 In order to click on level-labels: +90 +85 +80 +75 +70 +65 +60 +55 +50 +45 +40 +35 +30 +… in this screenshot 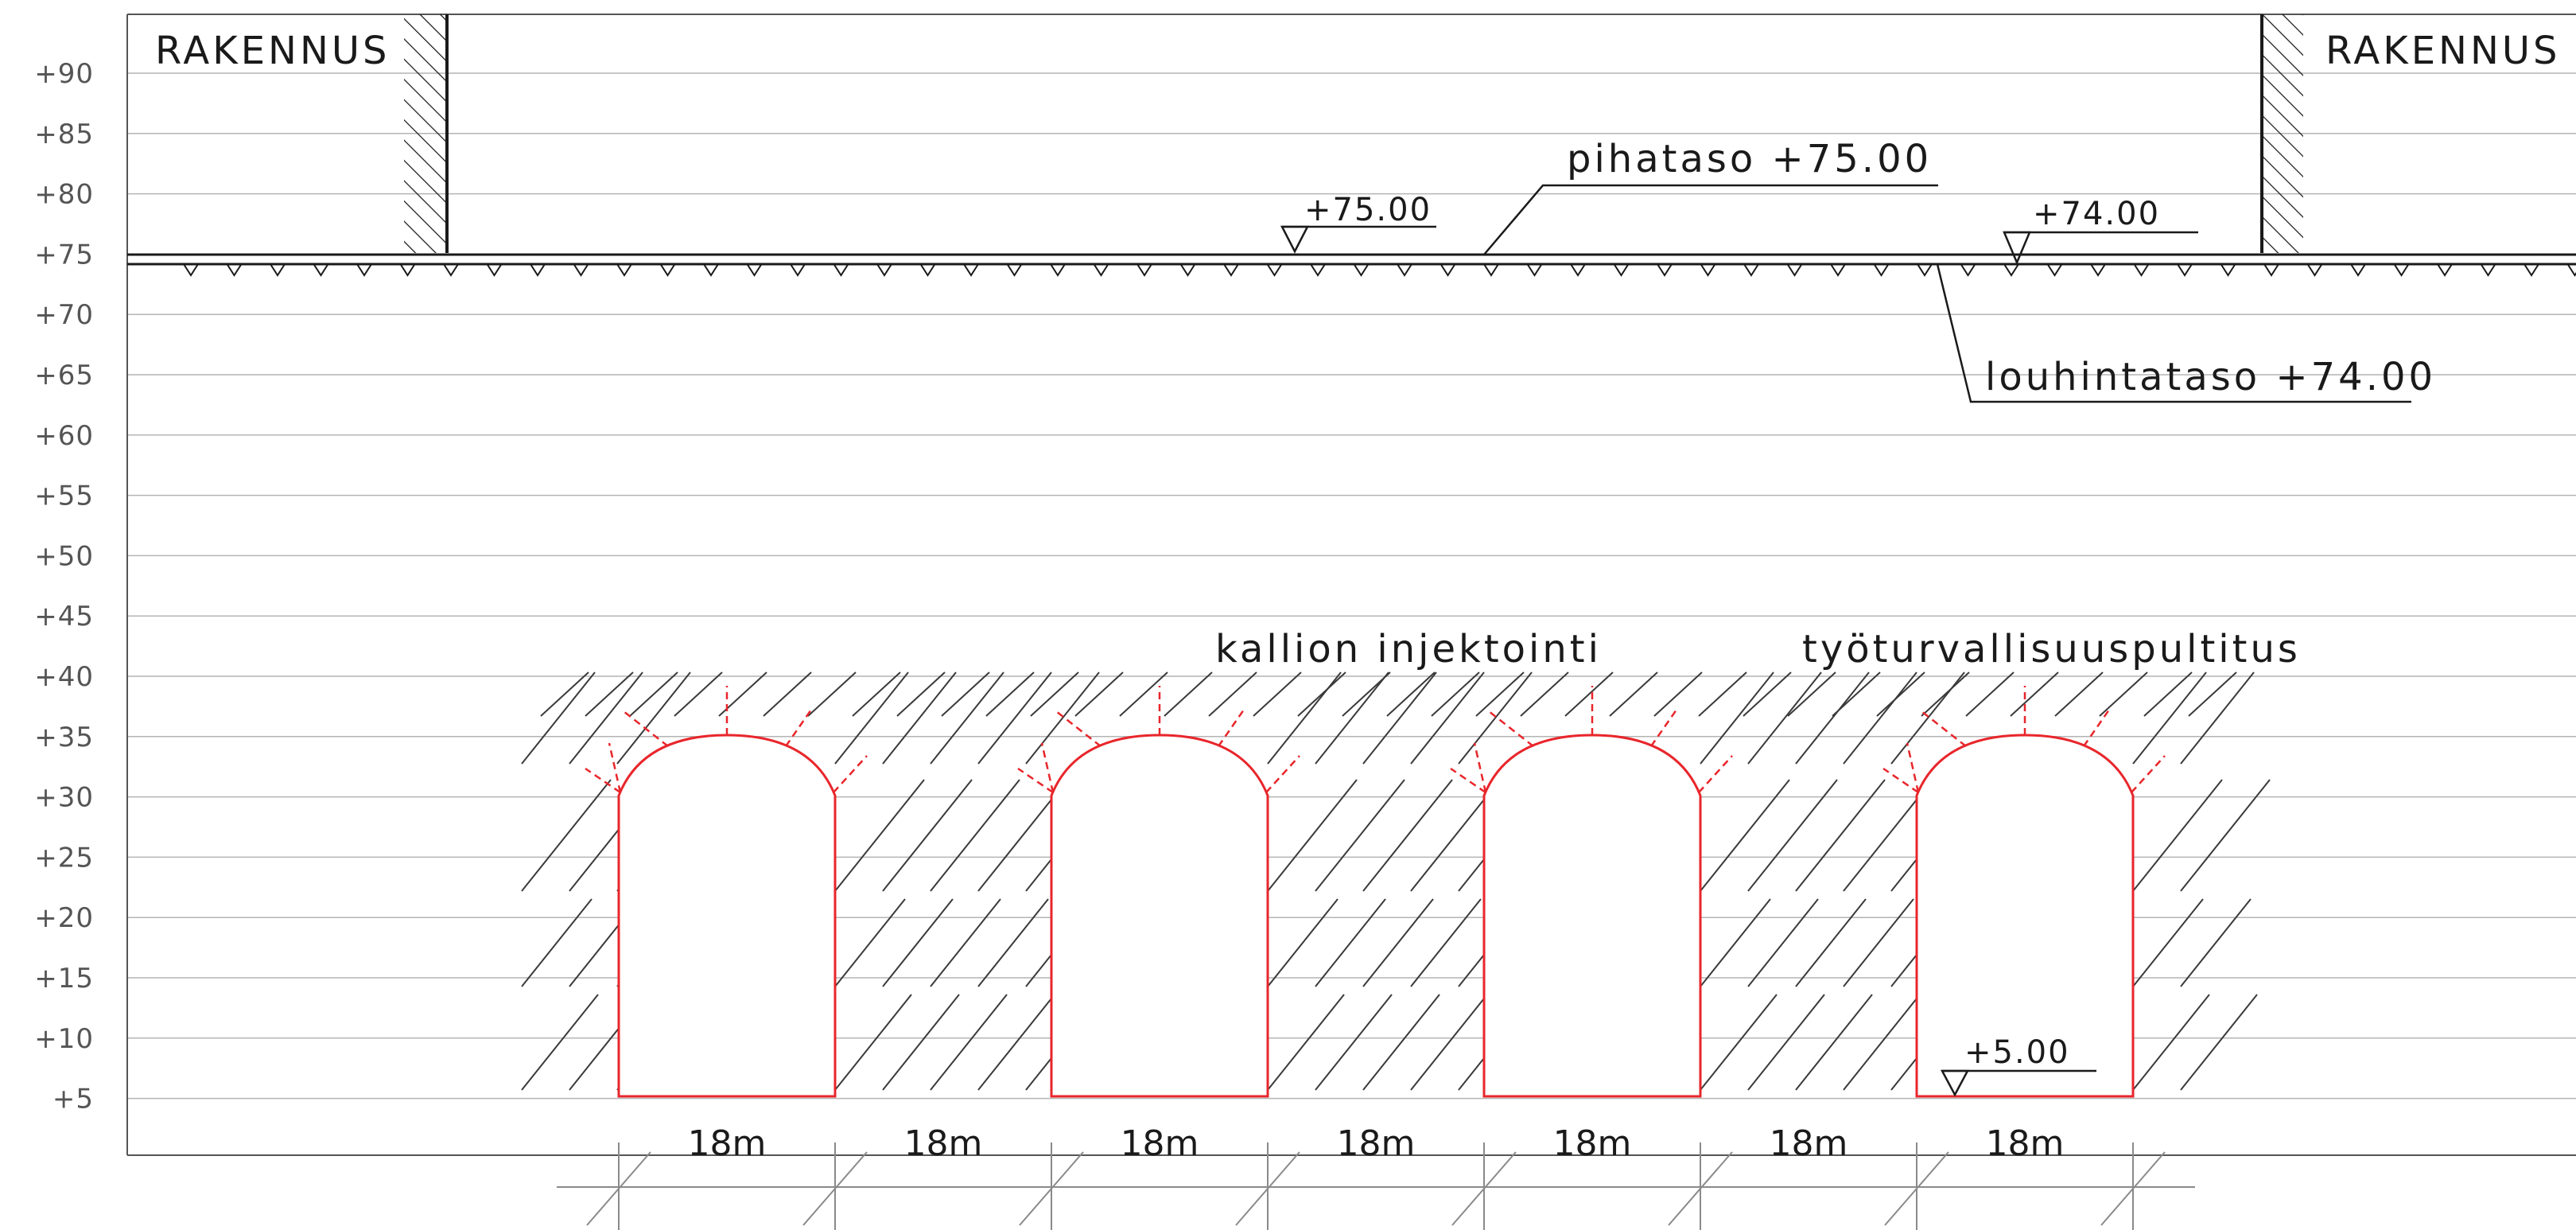, I will do `click(64, 586)`.